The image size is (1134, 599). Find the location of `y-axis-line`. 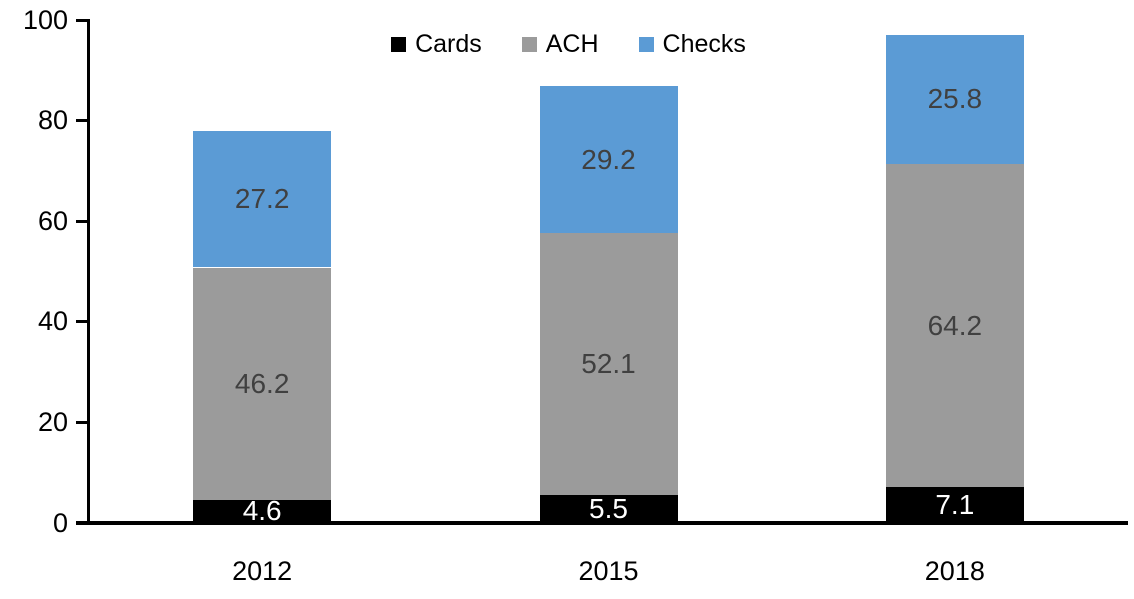

y-axis-line is located at coordinates (88, 272).